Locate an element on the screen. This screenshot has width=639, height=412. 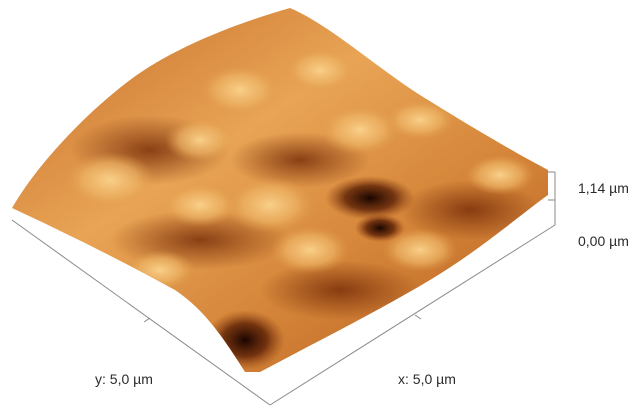
z-min-label: 0,00 µm is located at coordinates (603, 241).